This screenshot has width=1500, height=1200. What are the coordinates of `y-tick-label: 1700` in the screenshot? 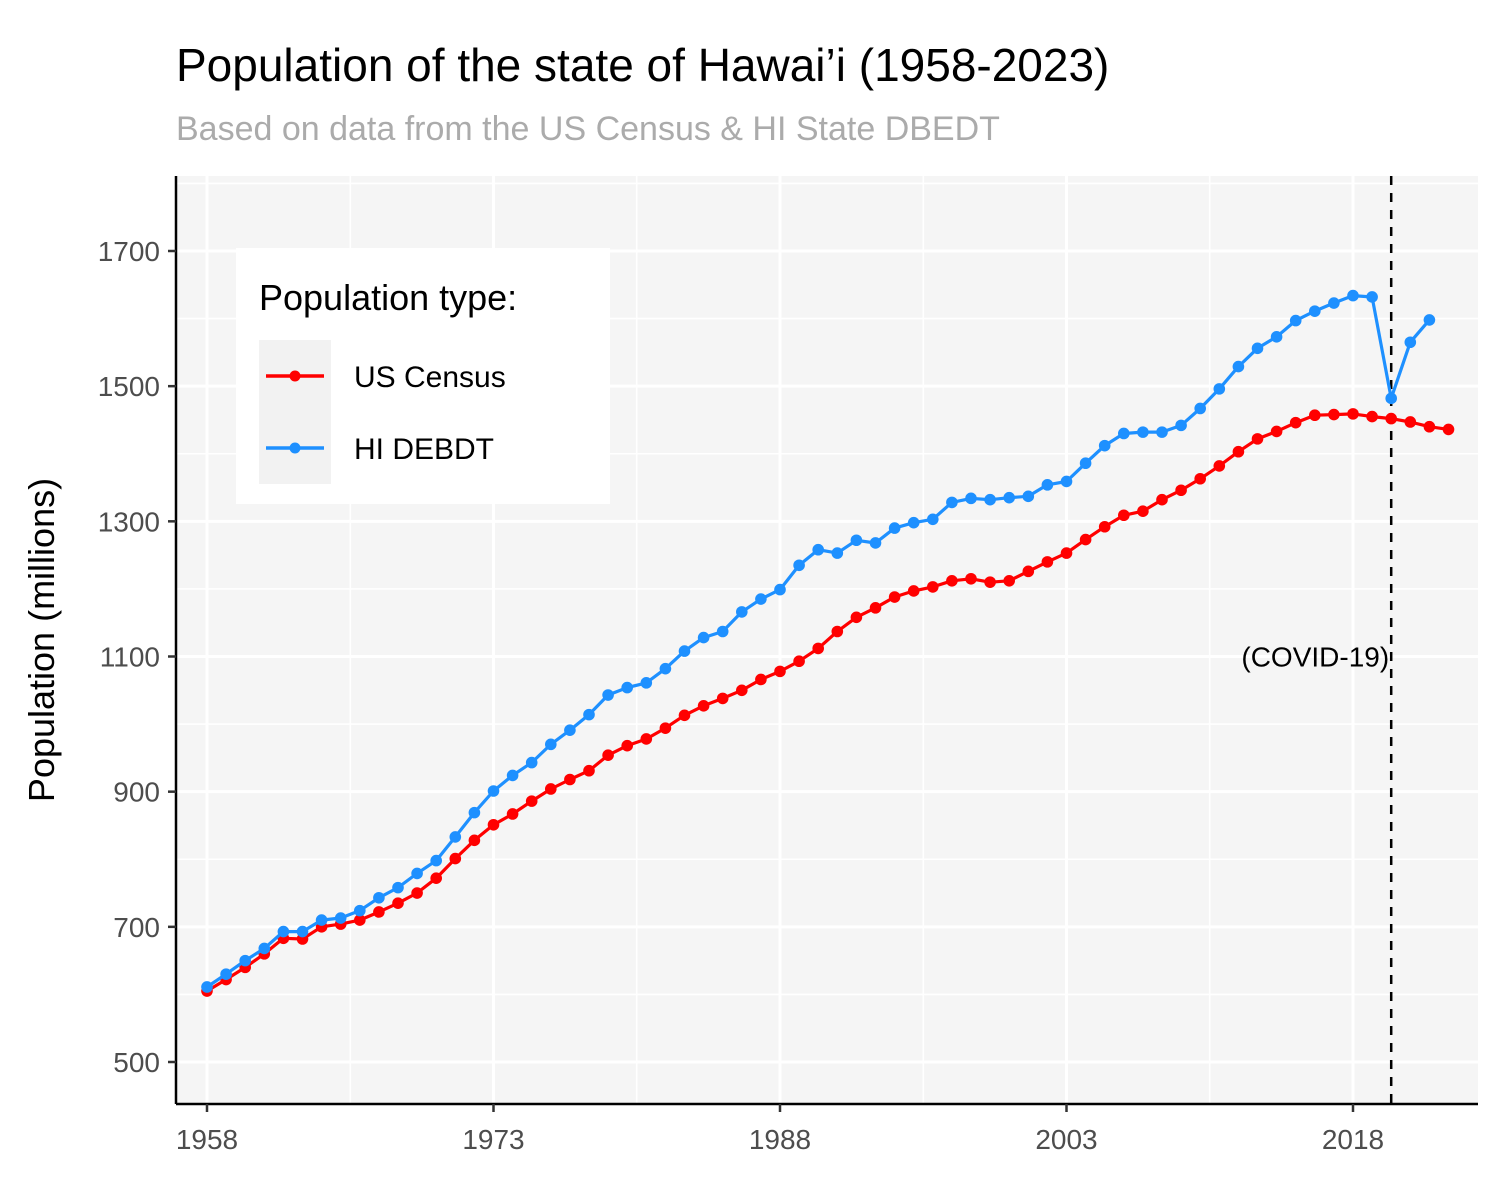 It's located at (129, 251).